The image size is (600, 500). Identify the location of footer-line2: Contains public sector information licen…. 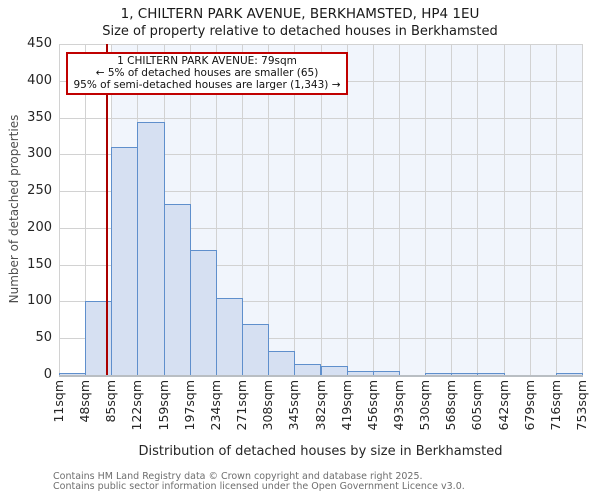
(259, 486).